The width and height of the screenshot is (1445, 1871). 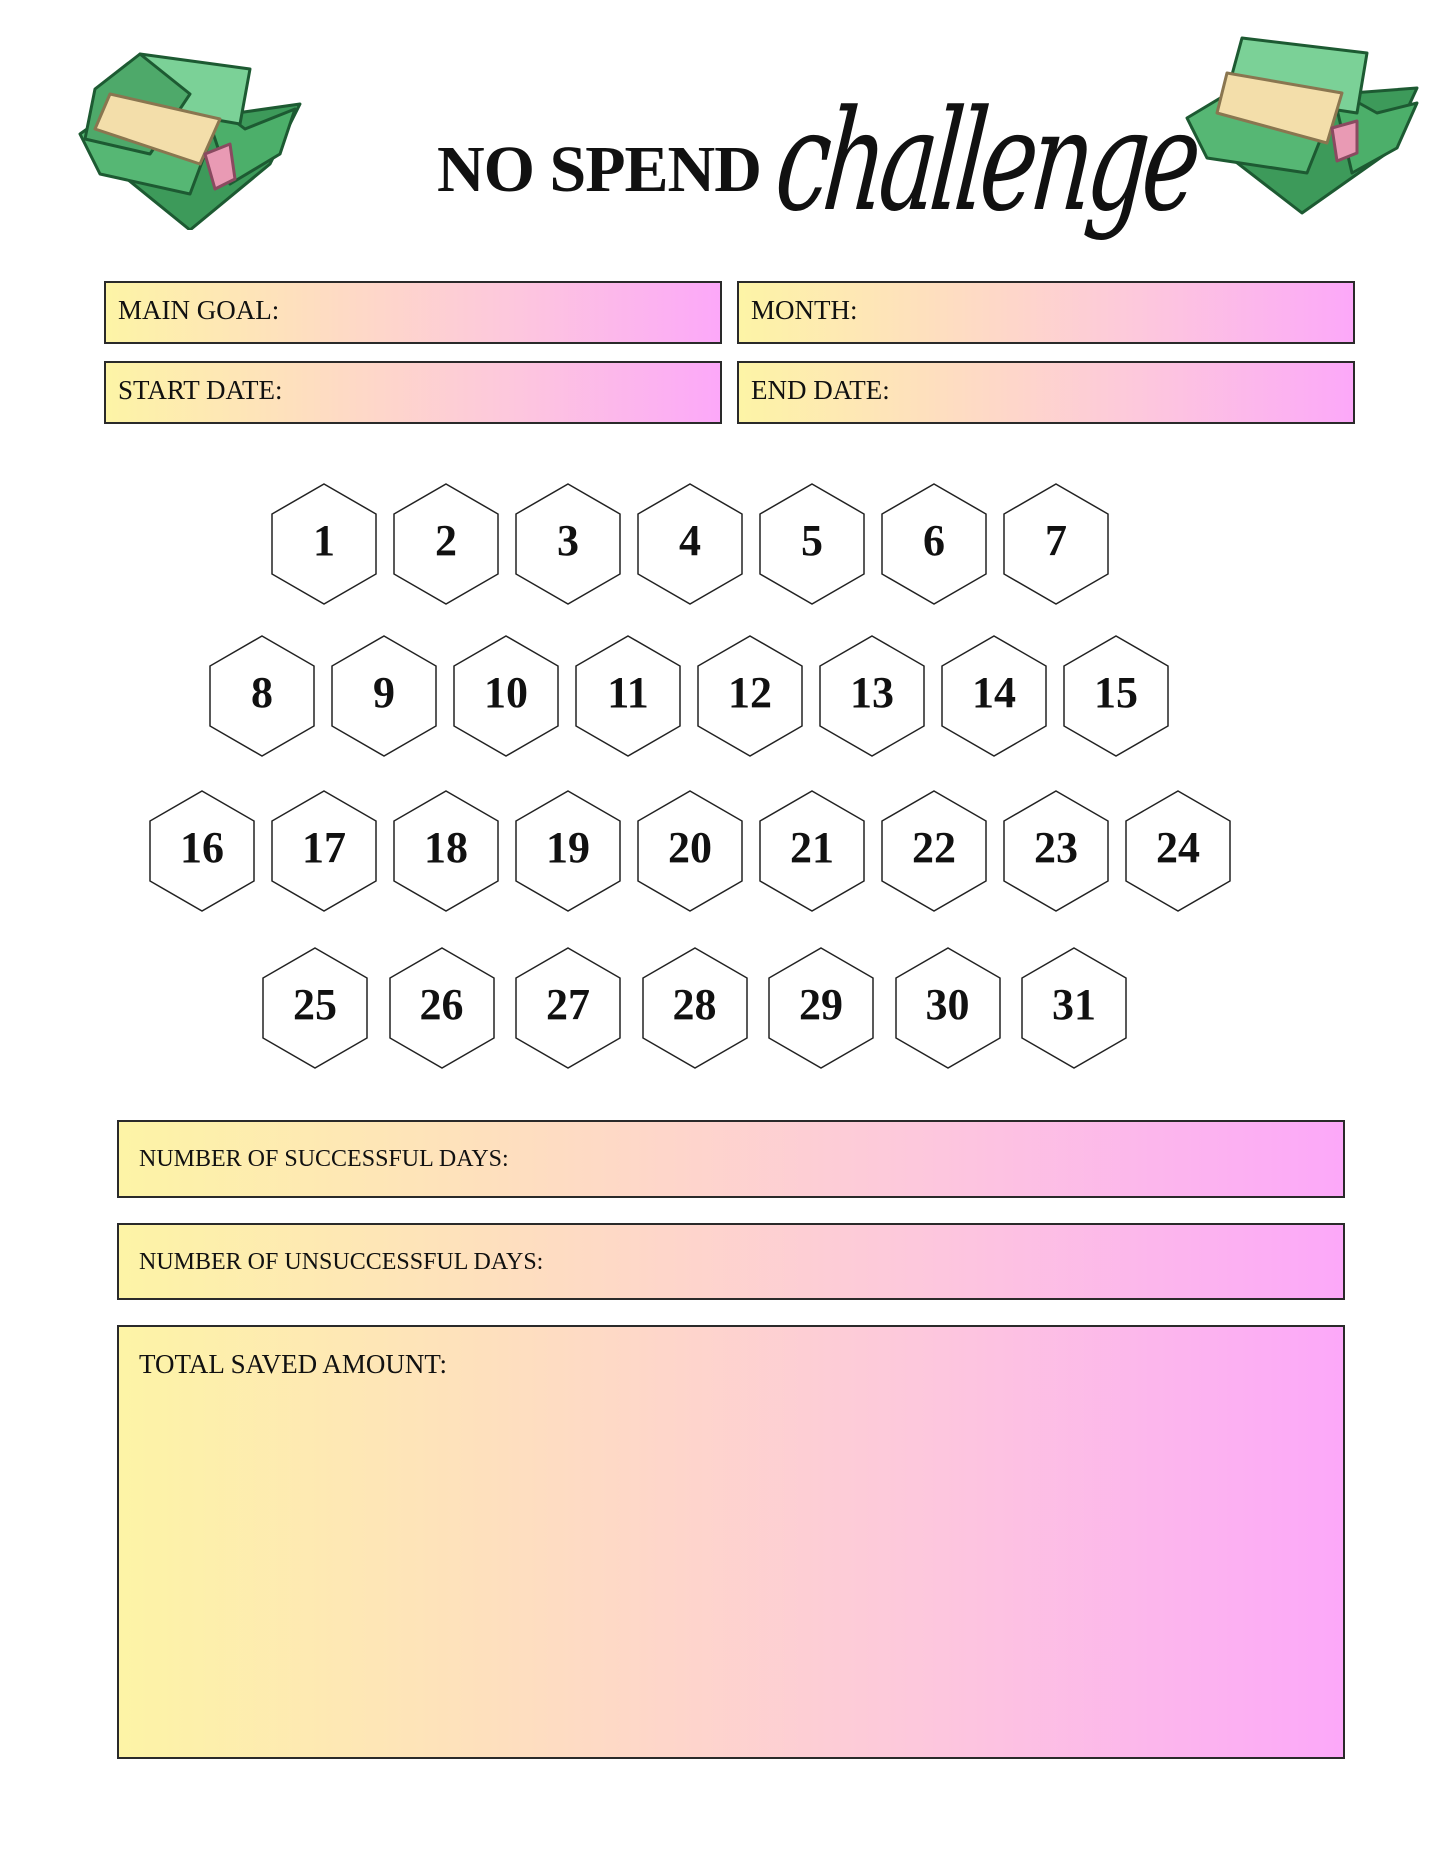 I want to click on day-number: 29, so click(x=821, y=1004).